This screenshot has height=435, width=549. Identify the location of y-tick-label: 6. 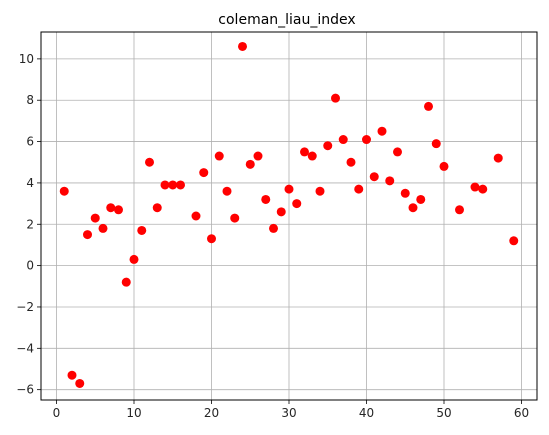
(30, 142).